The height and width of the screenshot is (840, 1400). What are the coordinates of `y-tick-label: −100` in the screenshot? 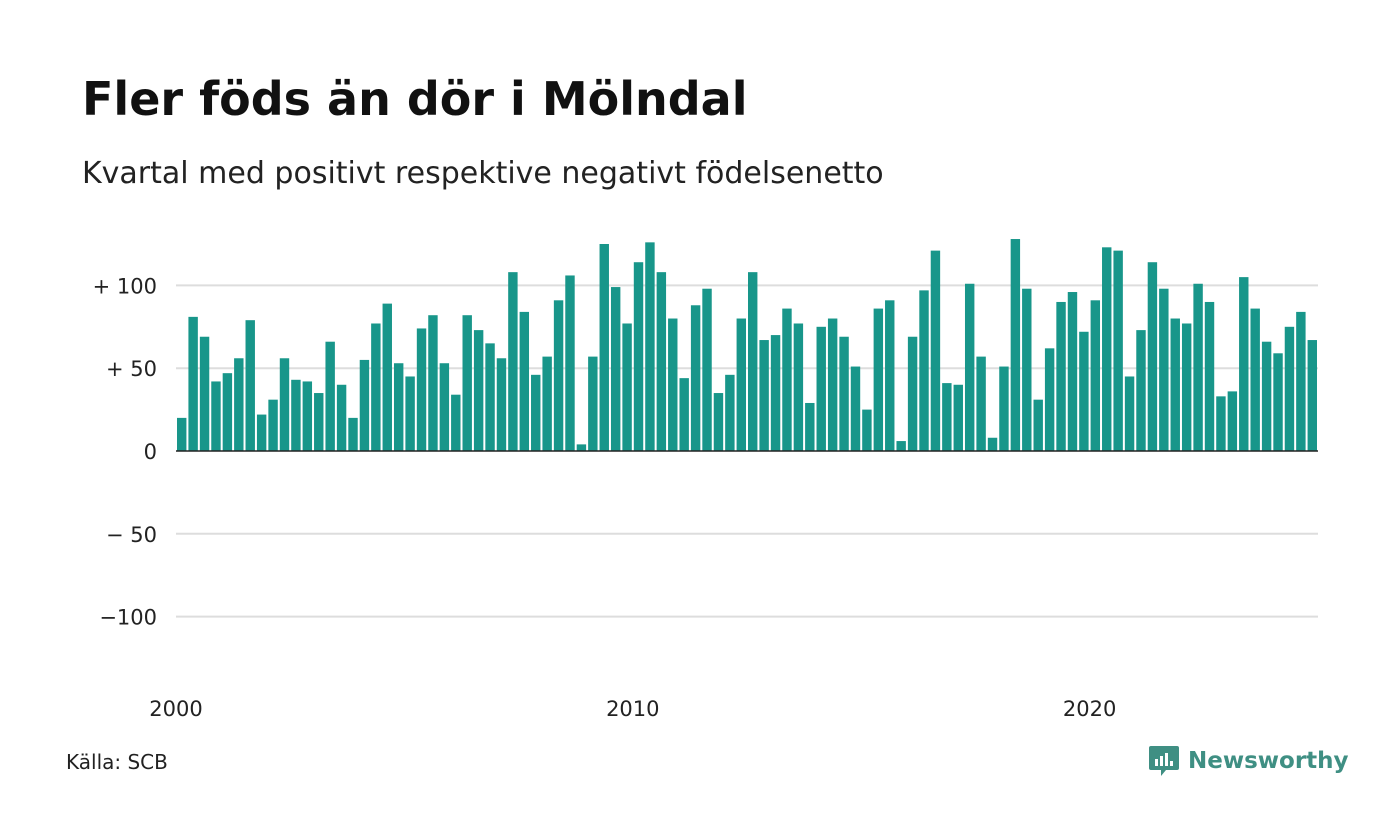 It's located at (128, 618).